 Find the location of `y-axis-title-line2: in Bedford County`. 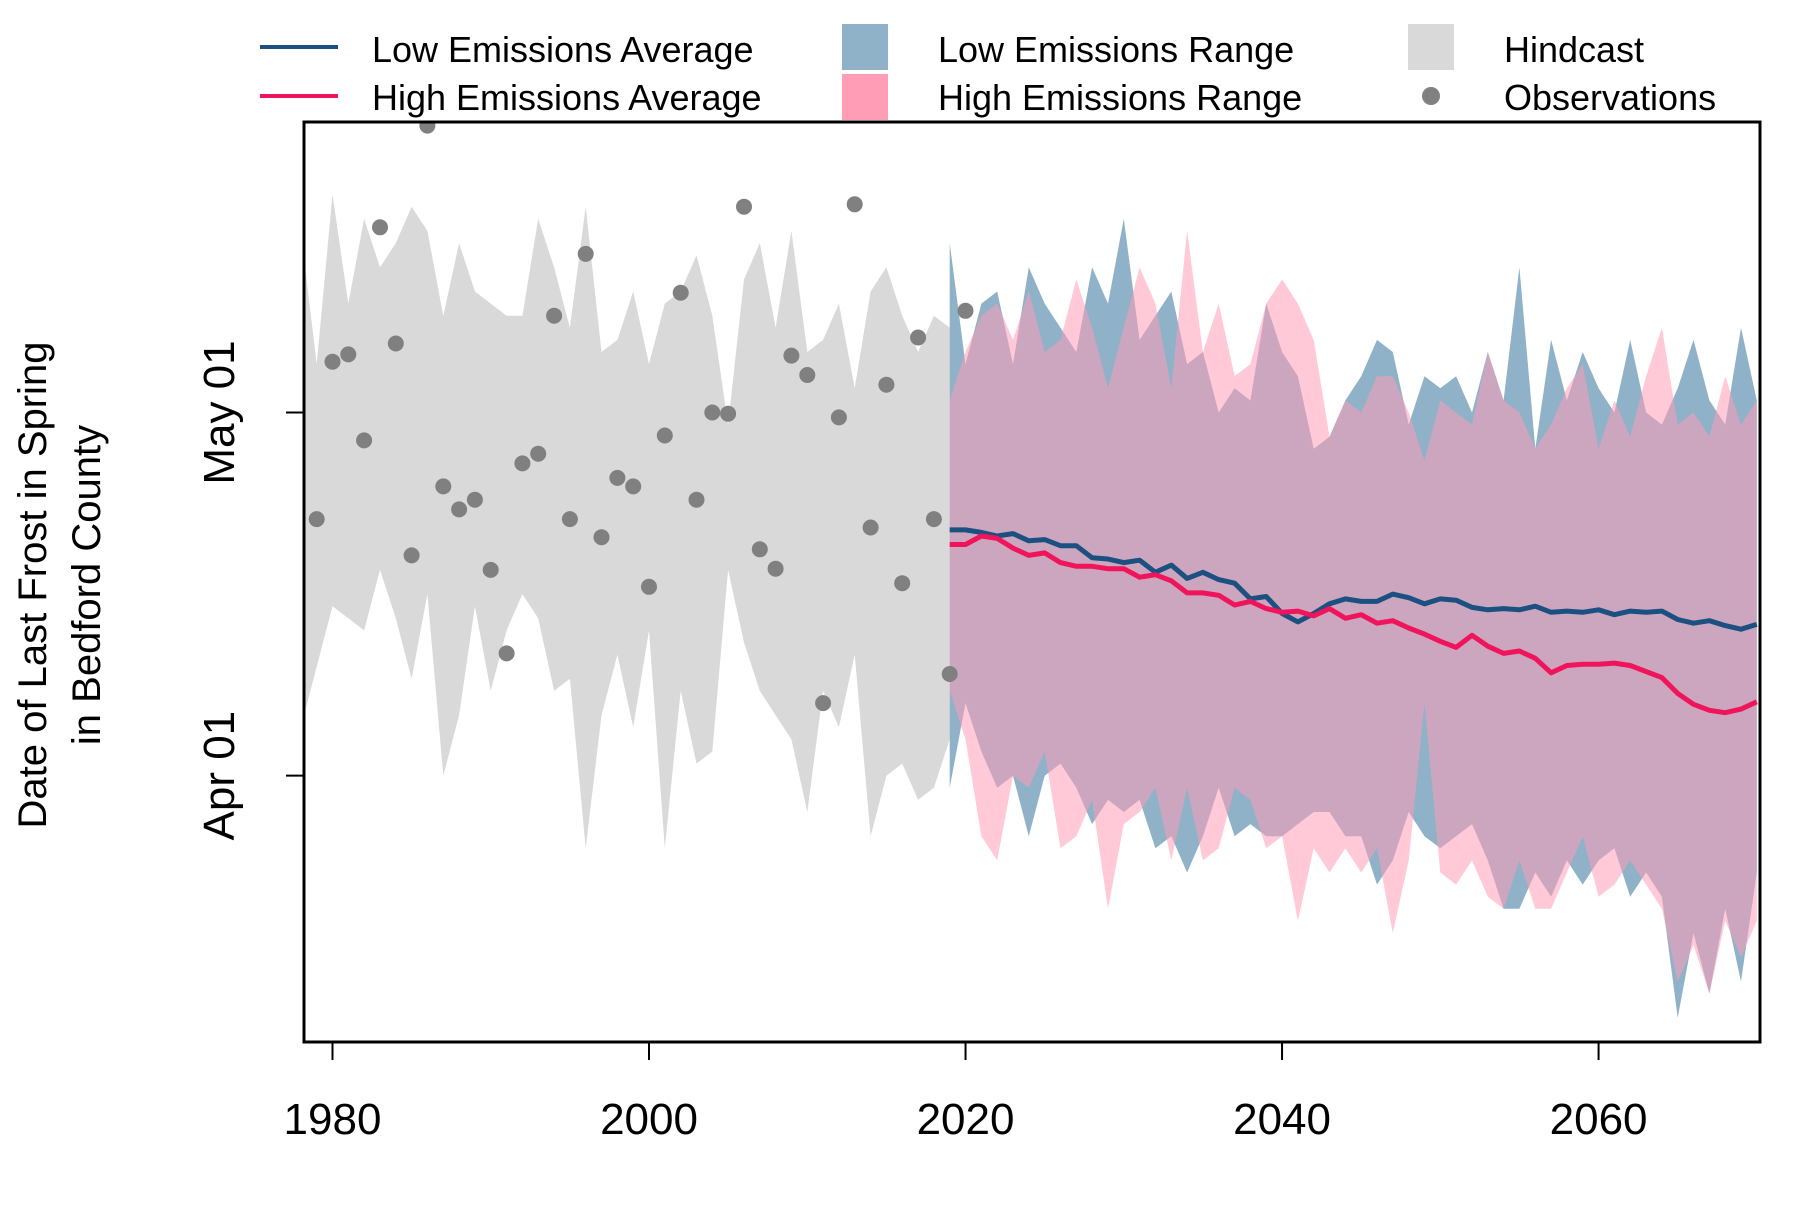

y-axis-title-line2: in Bedford County is located at coordinates (87, 585).